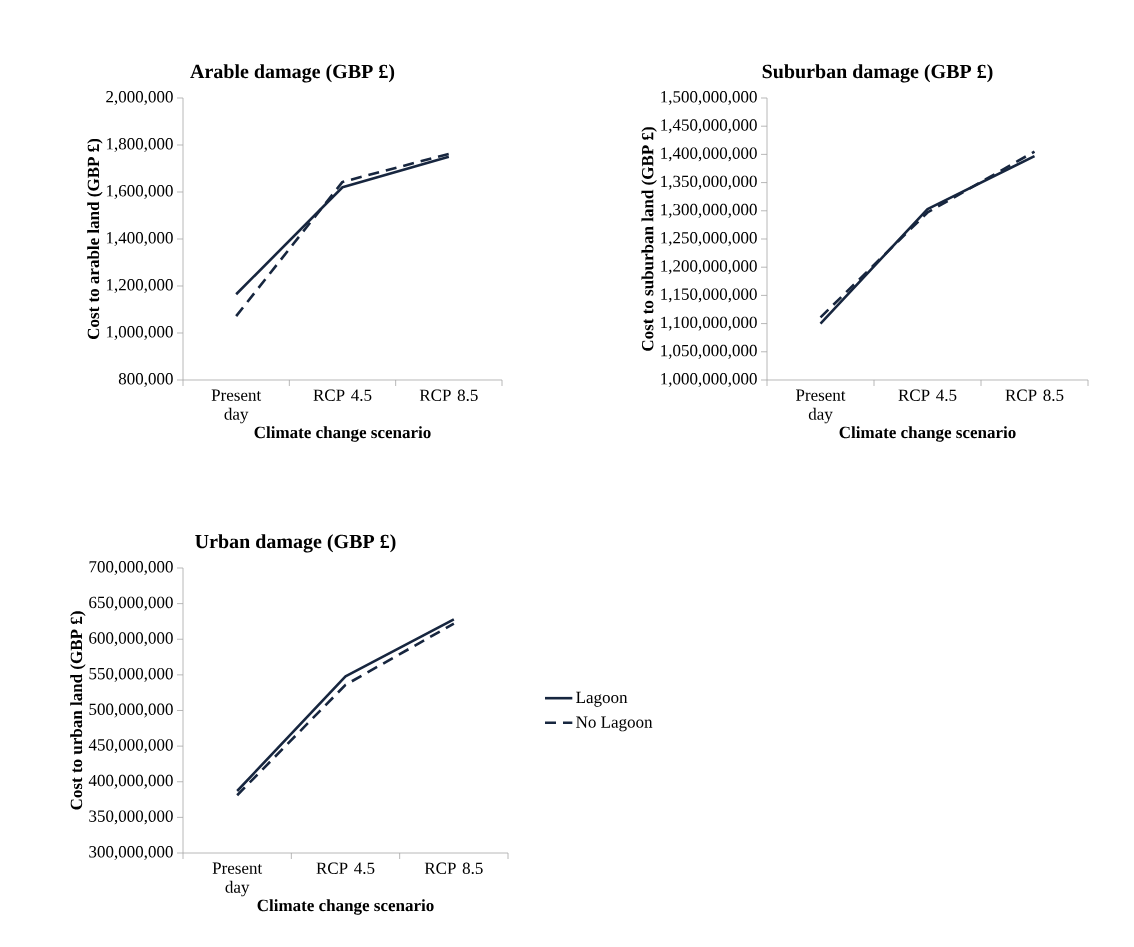 The image size is (1134, 947). Describe the element at coordinates (145, 380) in the screenshot. I see `y-tick-label: 800,000` at that location.